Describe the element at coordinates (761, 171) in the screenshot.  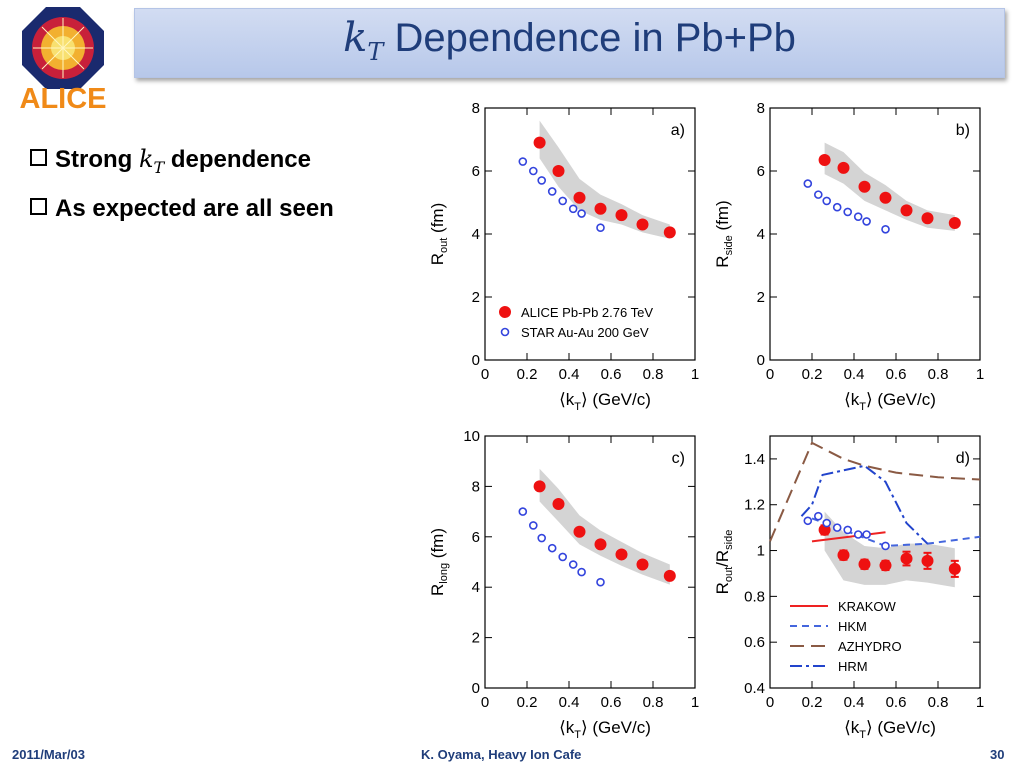
I see `y-tick-label: 6` at that location.